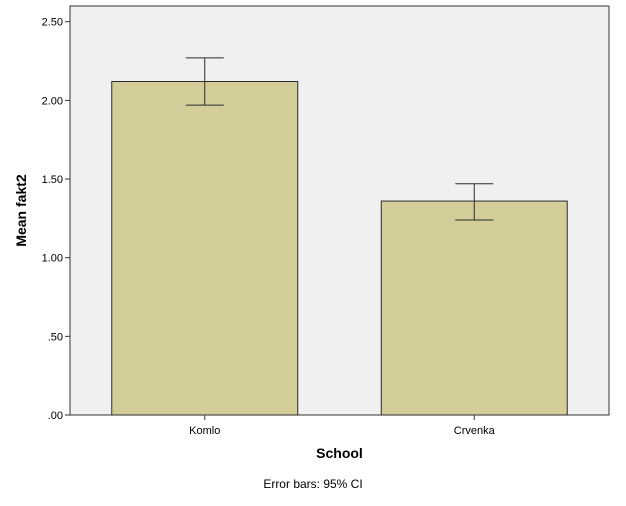 This screenshot has width=626, height=506. What do you see at coordinates (204, 431) in the screenshot?
I see `x-tick-label-komlo: Komlo` at bounding box center [204, 431].